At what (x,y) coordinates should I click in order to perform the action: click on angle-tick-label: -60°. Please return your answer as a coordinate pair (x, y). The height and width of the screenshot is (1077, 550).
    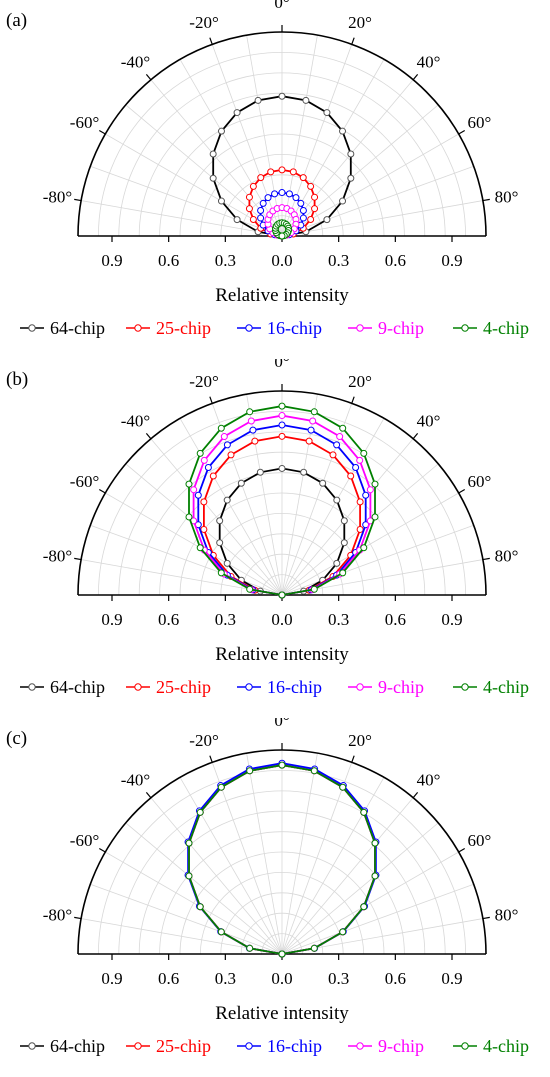
    Looking at the image, I should click on (84, 481).